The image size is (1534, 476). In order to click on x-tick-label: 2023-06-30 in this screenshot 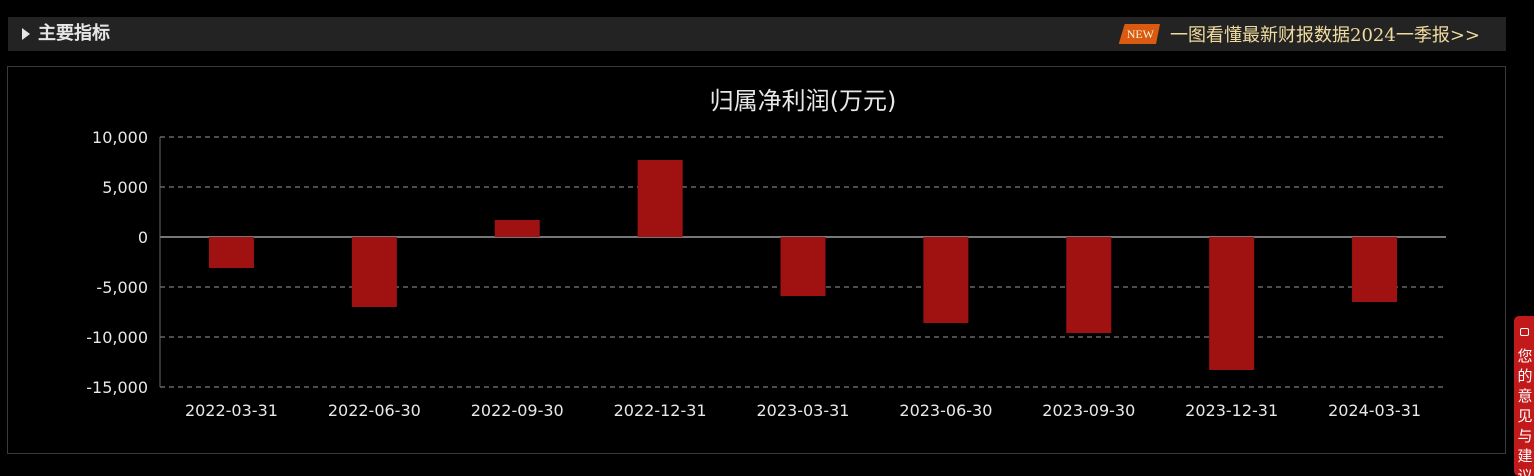, I will do `click(945, 410)`.